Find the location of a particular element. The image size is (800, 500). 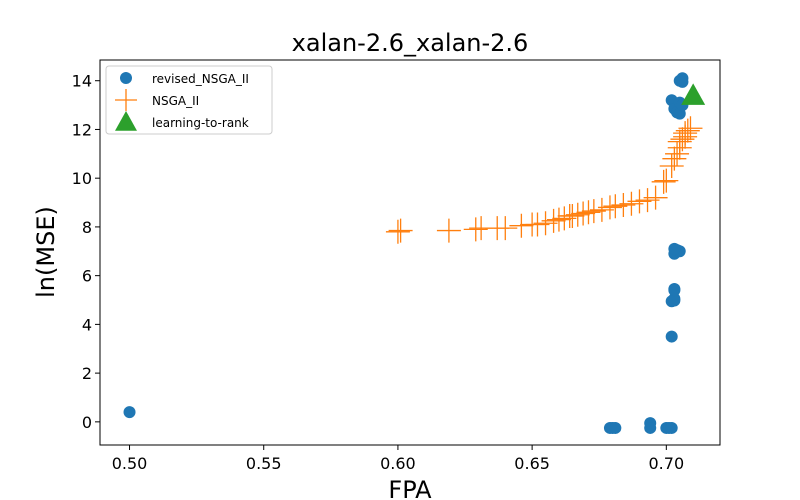

series-learning-to-rank is located at coordinates (693, 94).